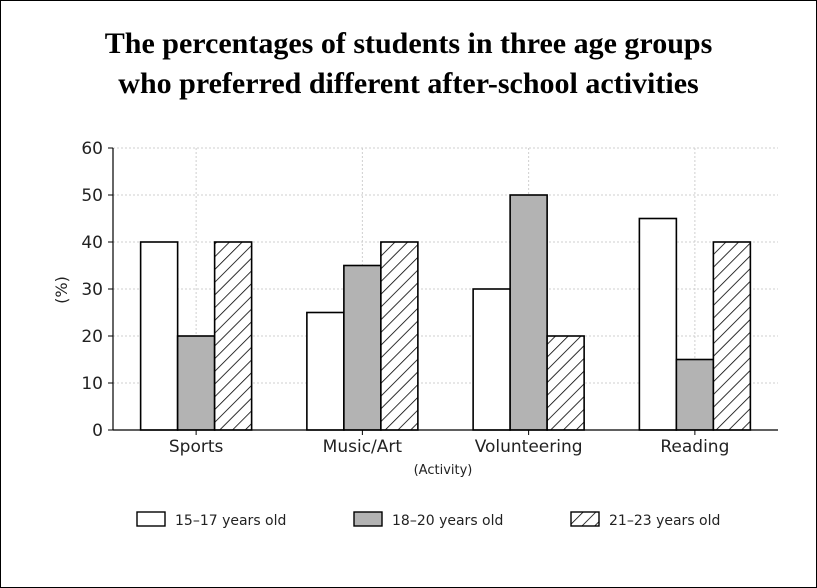 The height and width of the screenshot is (588, 817). Describe the element at coordinates (447, 521) in the screenshot. I see `legend-label: 18–20 years old` at that location.